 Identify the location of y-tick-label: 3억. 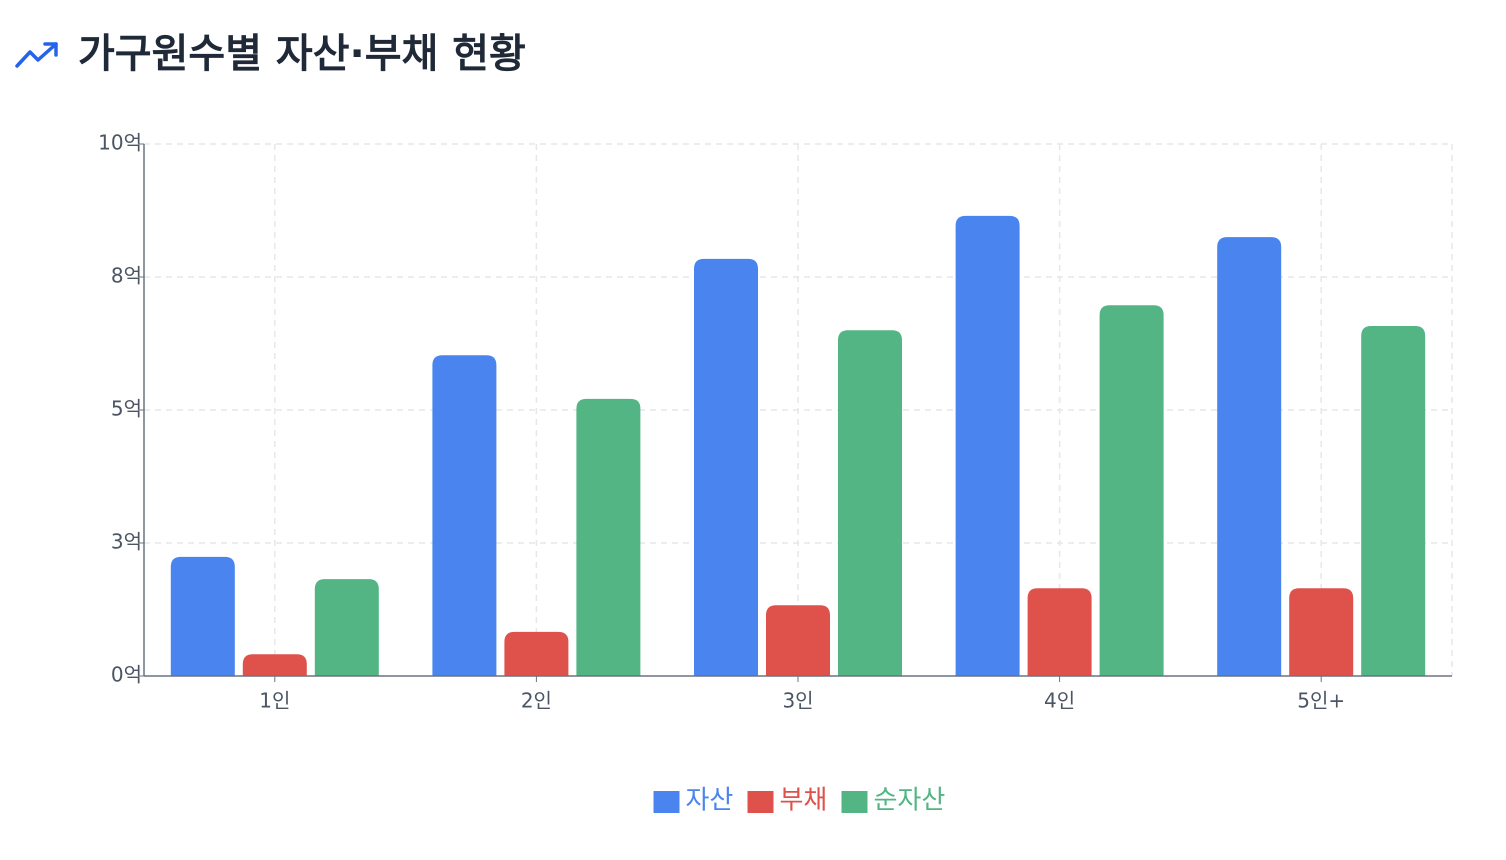
(126, 542).